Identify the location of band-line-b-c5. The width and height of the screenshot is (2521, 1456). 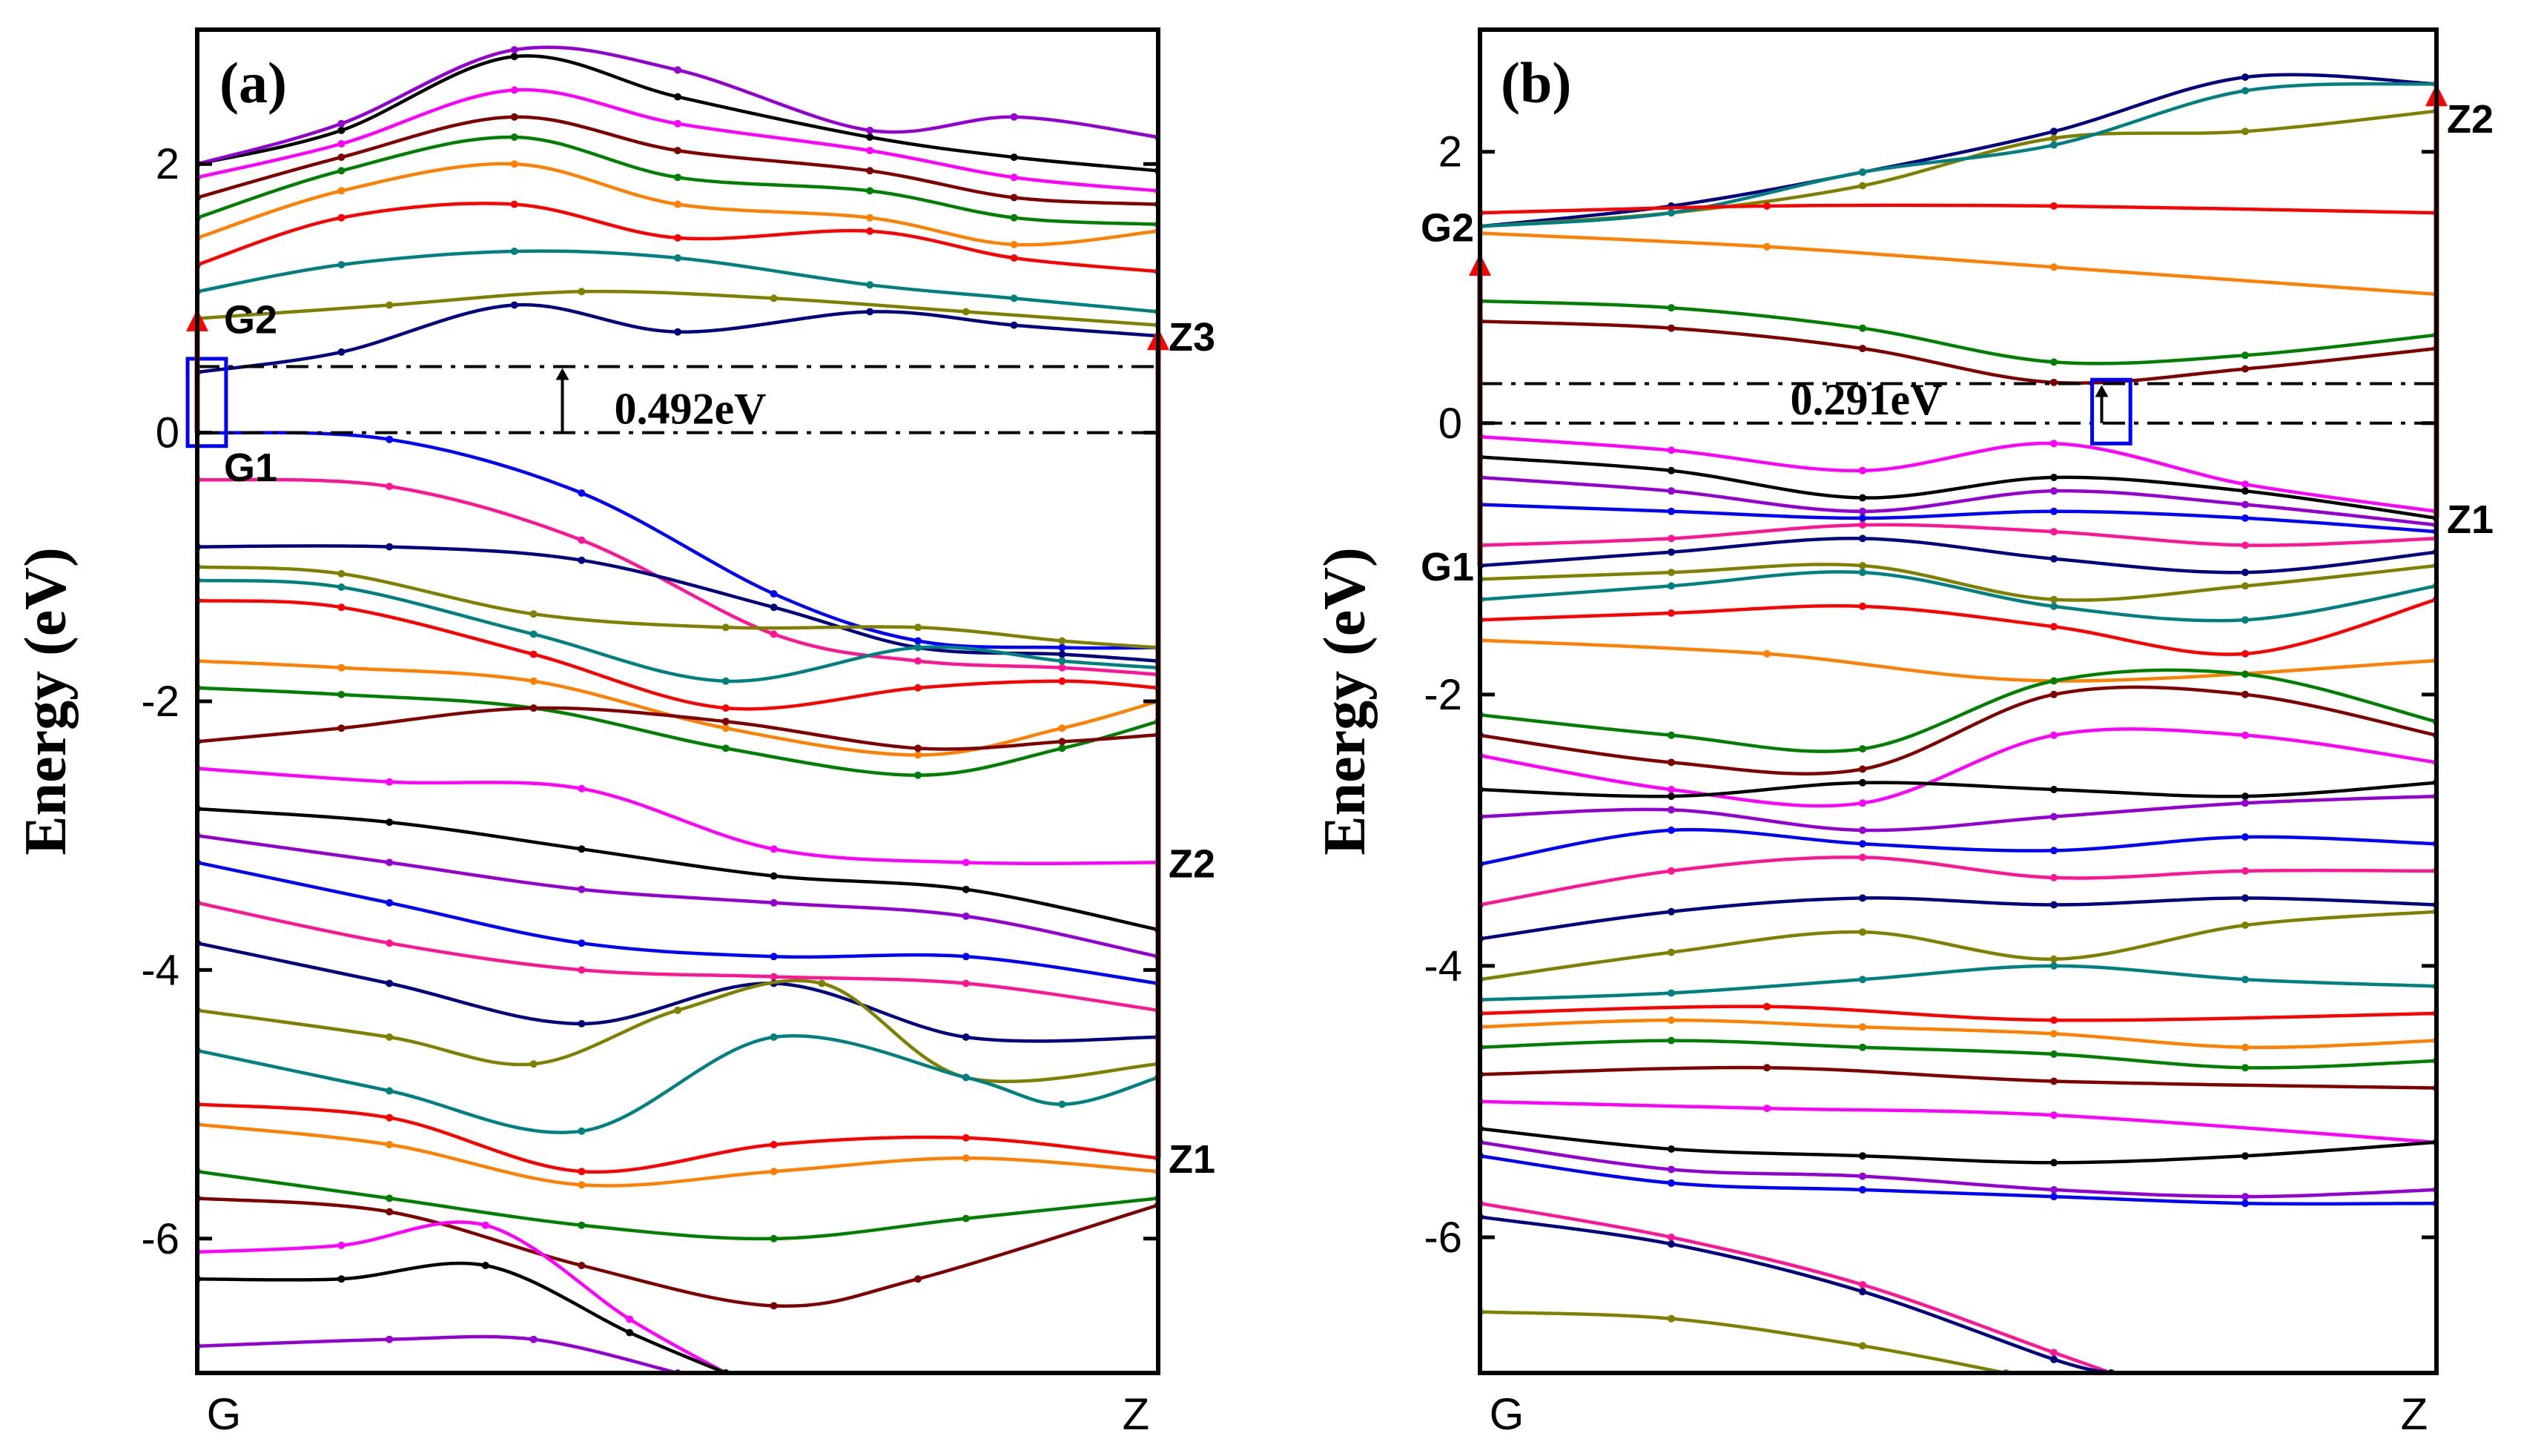
(1958, 264).